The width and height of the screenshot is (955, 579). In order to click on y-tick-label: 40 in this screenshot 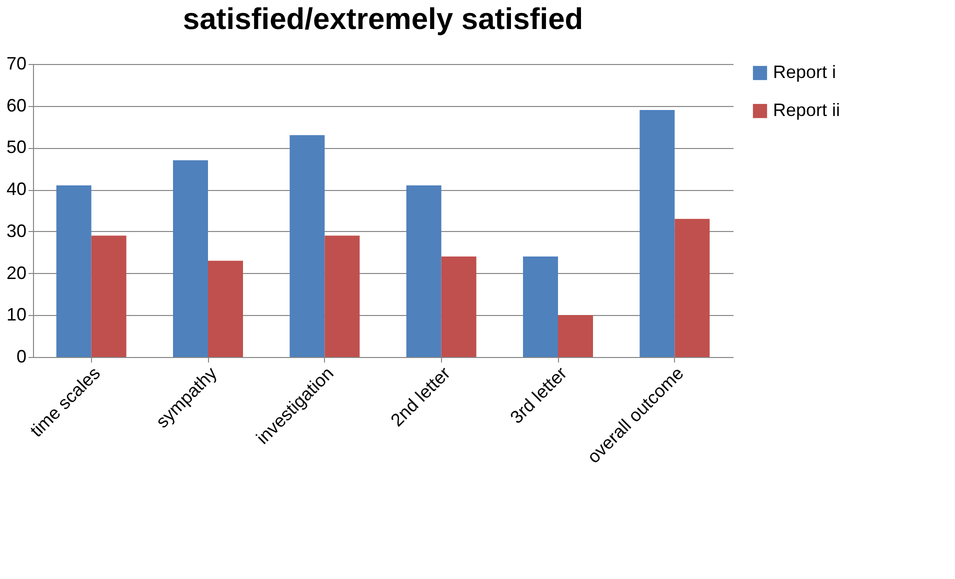, I will do `click(16, 189)`.